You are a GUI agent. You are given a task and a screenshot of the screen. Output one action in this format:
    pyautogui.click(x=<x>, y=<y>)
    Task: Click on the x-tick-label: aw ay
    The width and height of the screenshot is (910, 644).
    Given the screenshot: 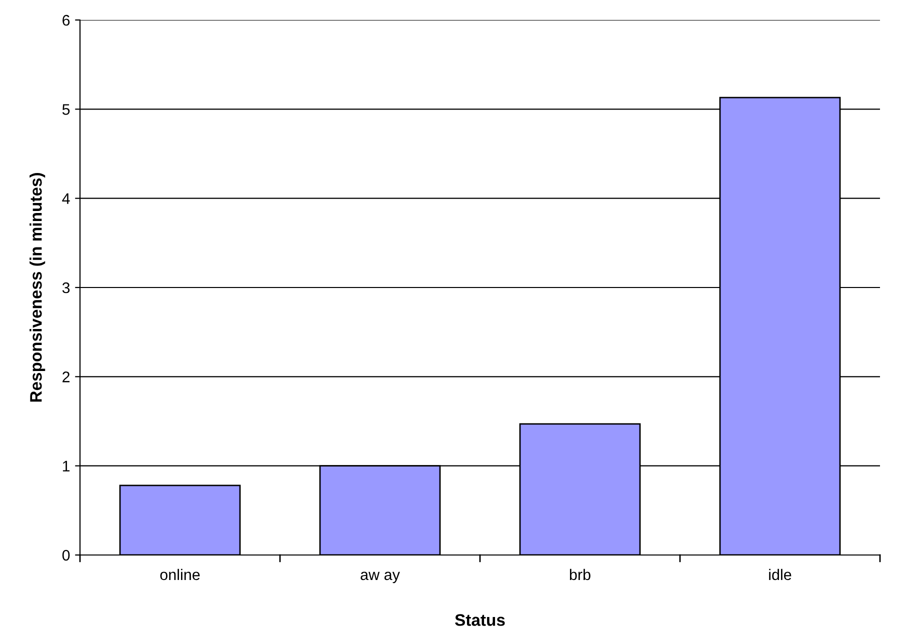 What is the action you would take?
    pyautogui.click(x=380, y=578)
    